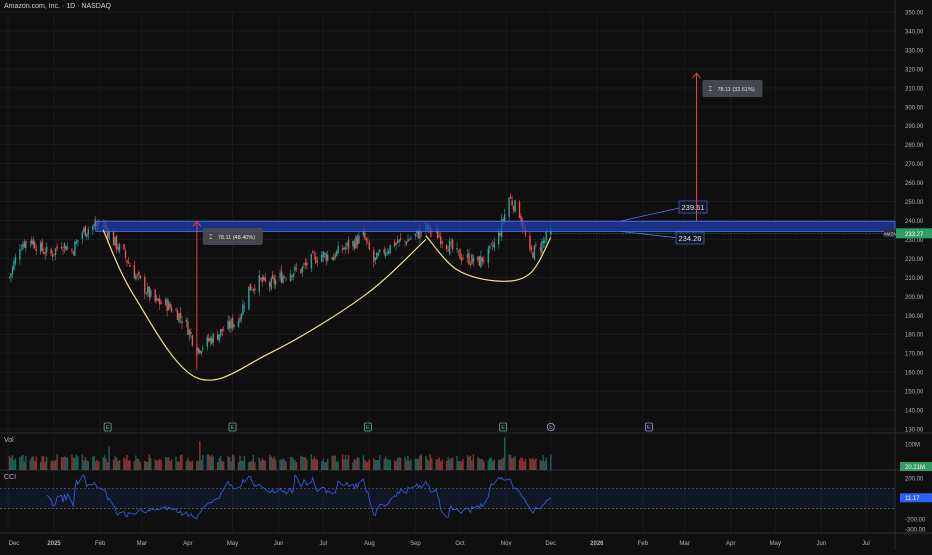  What do you see at coordinates (368, 428) in the screenshot?
I see `earnings-icon-label: E` at bounding box center [368, 428].